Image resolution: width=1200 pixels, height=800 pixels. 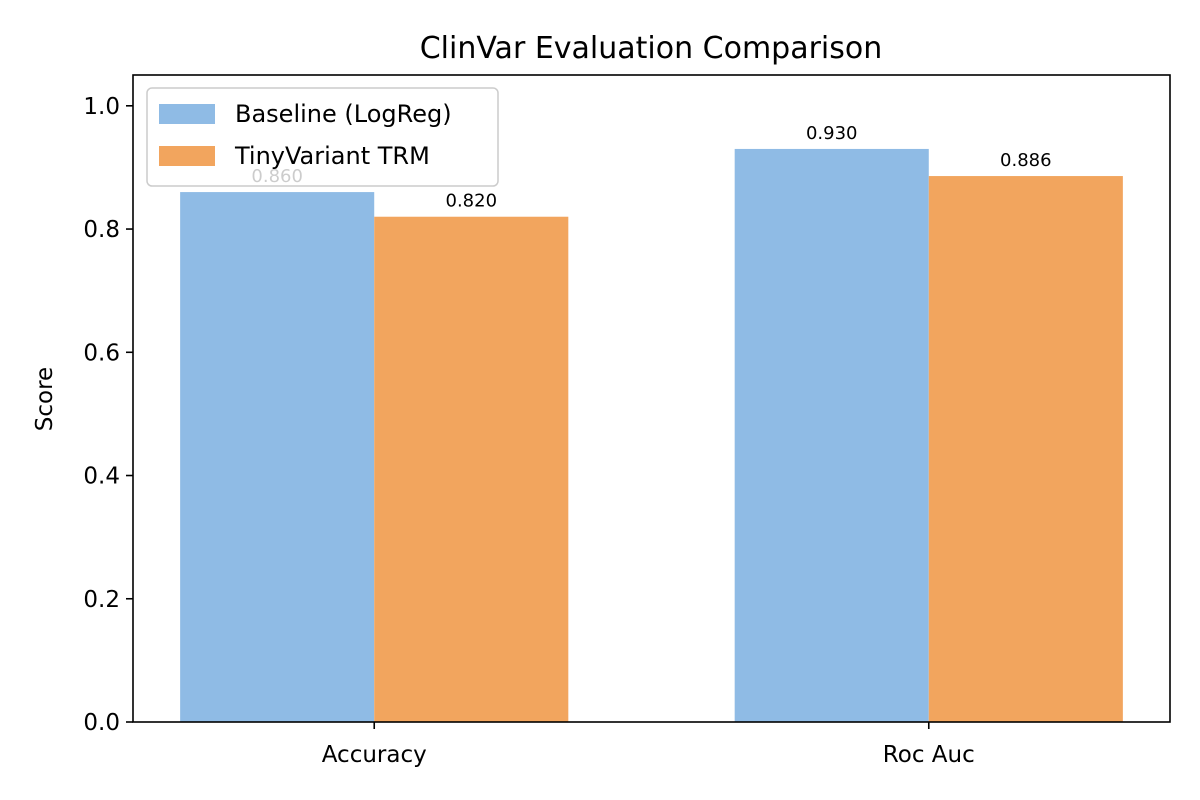 I want to click on legend-label-1: Baseline (LogReg), so click(x=343, y=114).